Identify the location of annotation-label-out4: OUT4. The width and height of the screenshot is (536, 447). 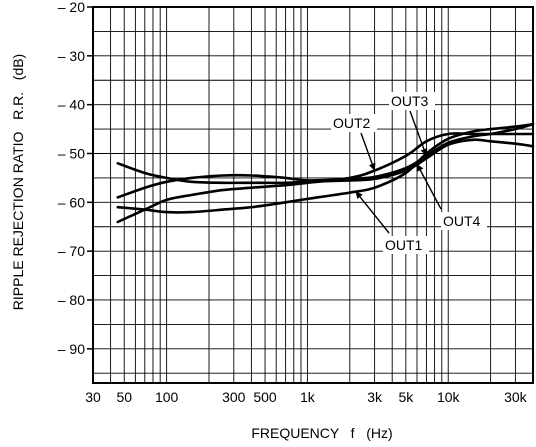
(462, 221).